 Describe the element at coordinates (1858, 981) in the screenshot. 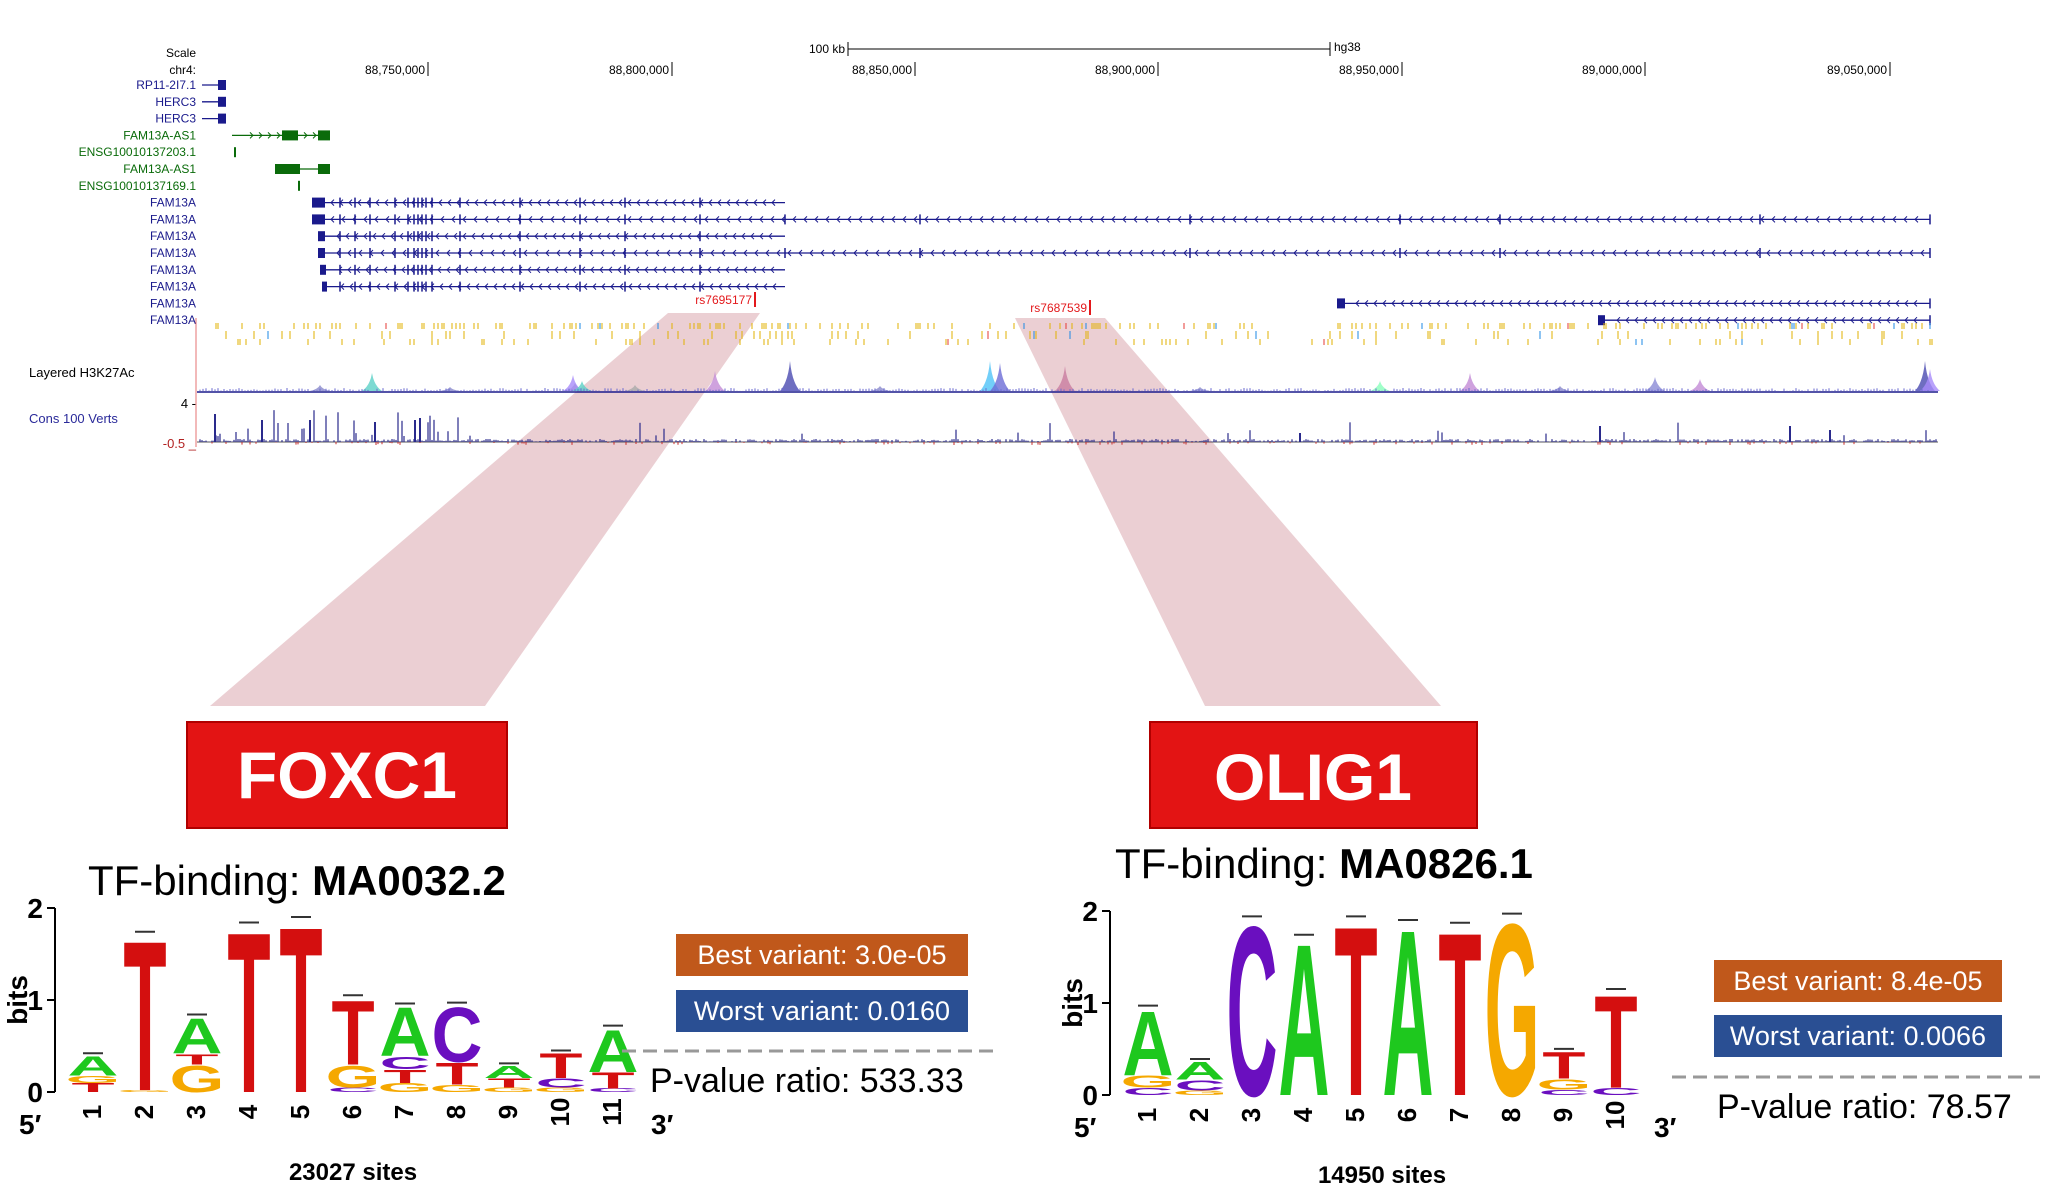

I see `best-variant-badge-olig1: Best variant: 8.4e-05` at that location.